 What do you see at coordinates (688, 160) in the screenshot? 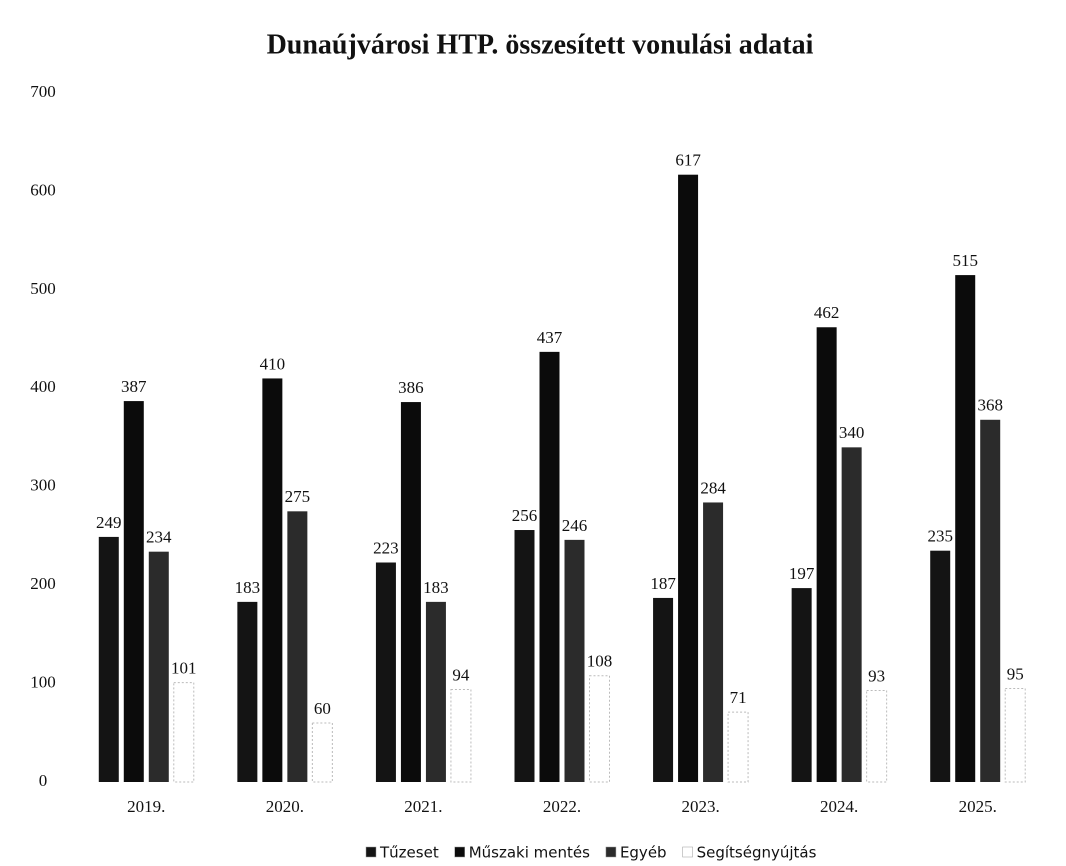
I see `data-label: 617` at bounding box center [688, 160].